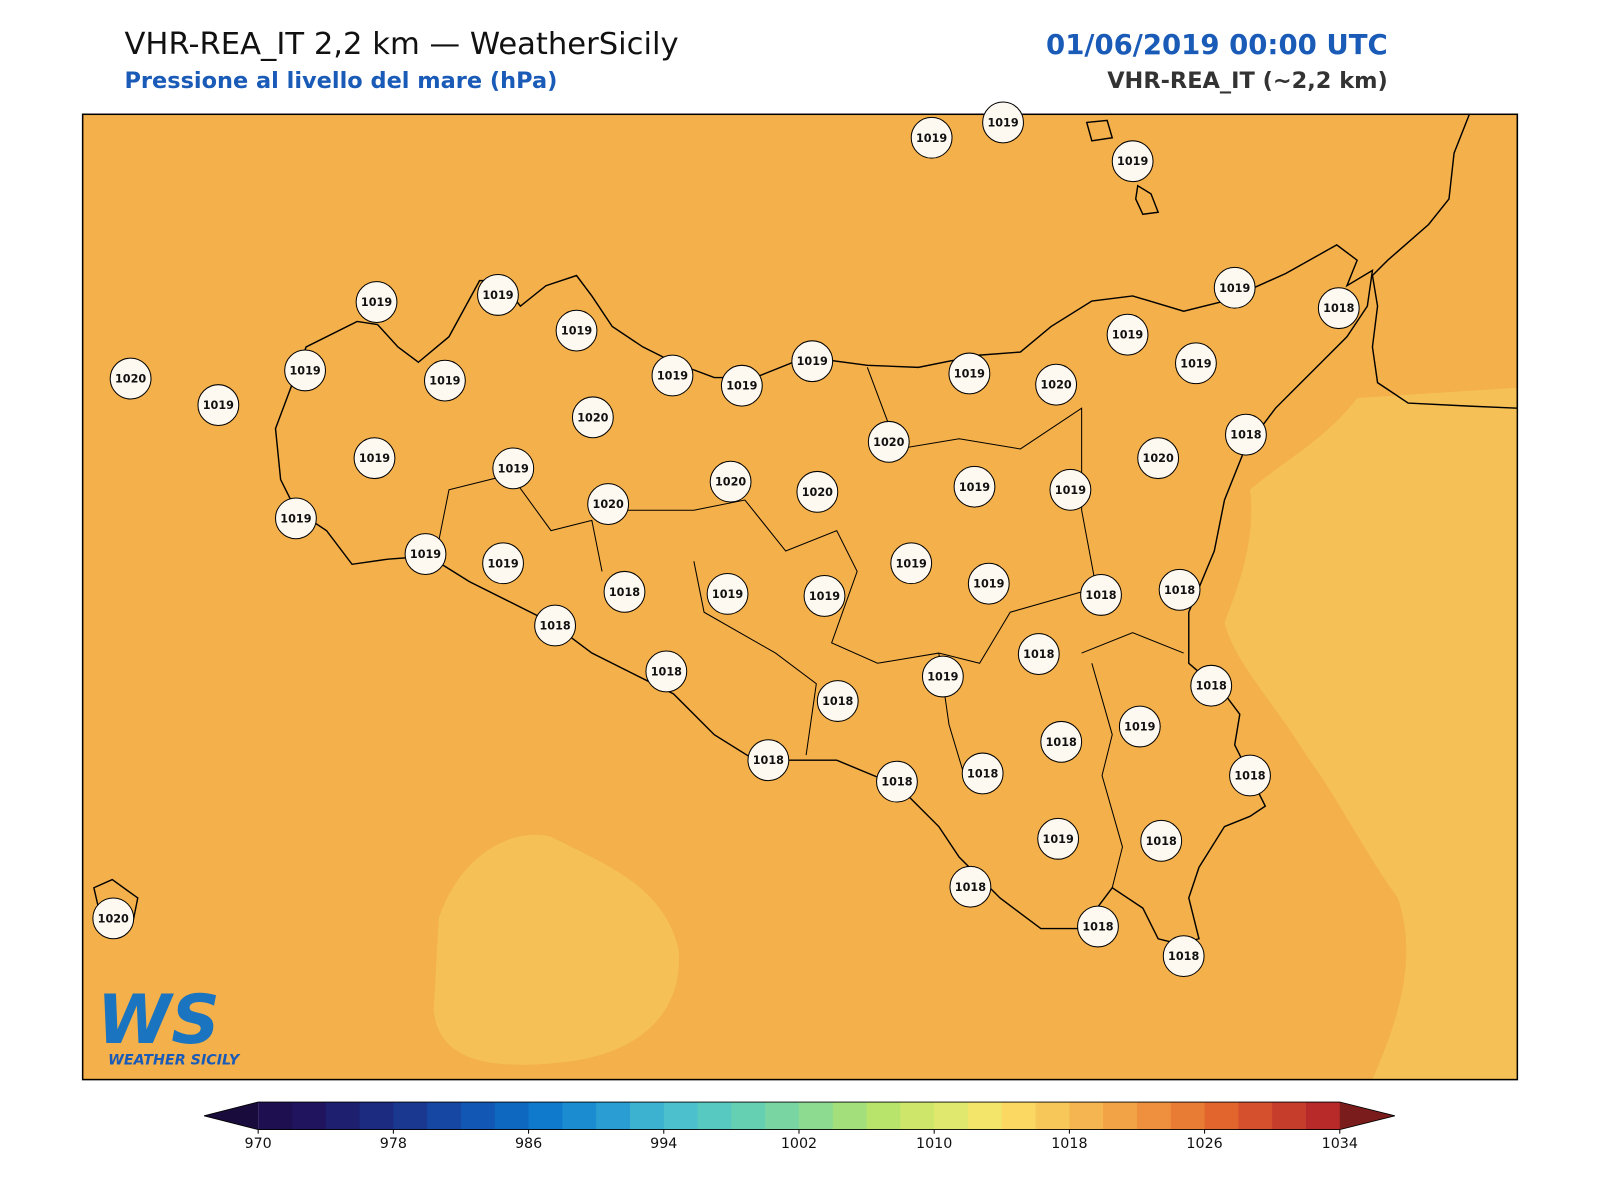 The height and width of the screenshot is (1200, 1600). Describe the element at coordinates (1367, 1116) in the screenshot. I see `colorbar-over` at that location.